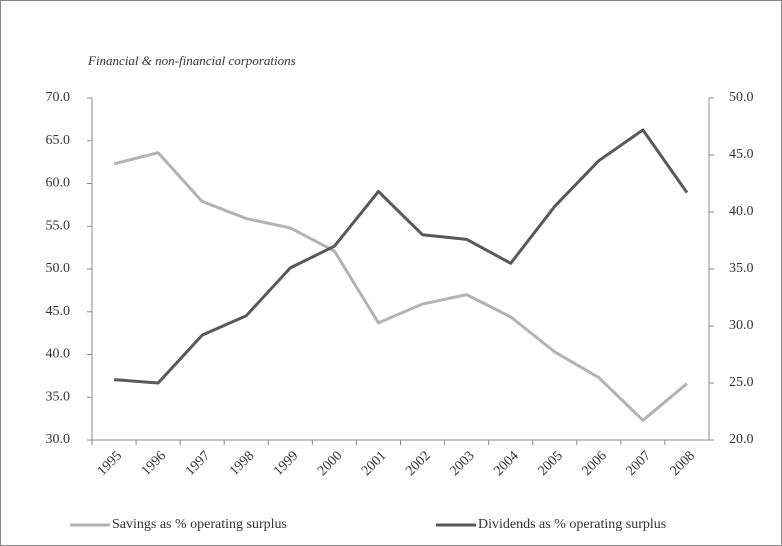 The width and height of the screenshot is (782, 546). I want to click on x-tick-label: 2008, so click(683, 463).